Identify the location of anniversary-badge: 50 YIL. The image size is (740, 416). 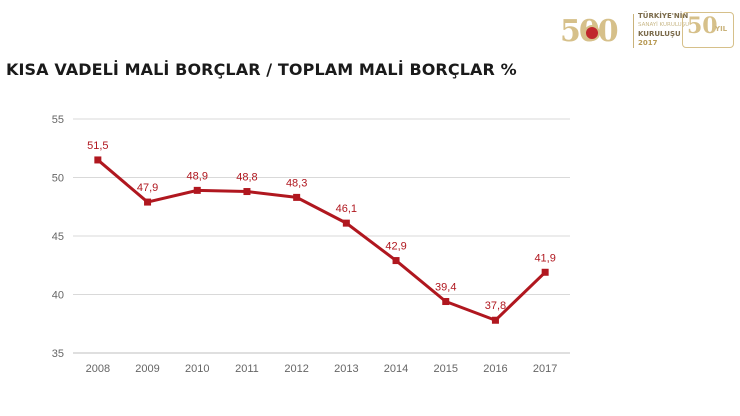
(708, 30).